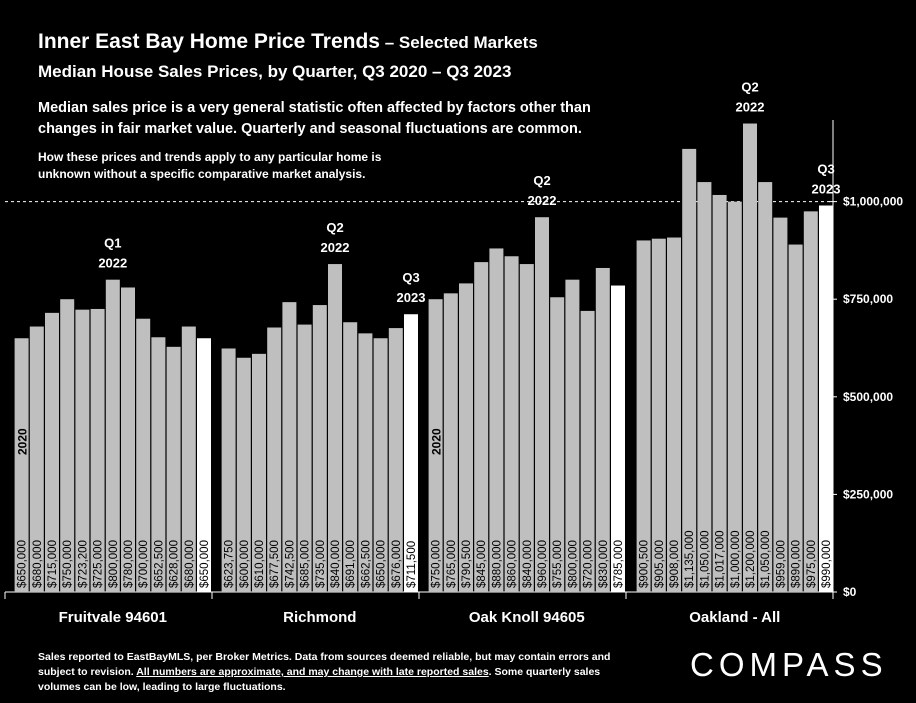 The image size is (916, 703). What do you see at coordinates (467, 564) in the screenshot?
I see `bar-value-label: $790,500` at bounding box center [467, 564].